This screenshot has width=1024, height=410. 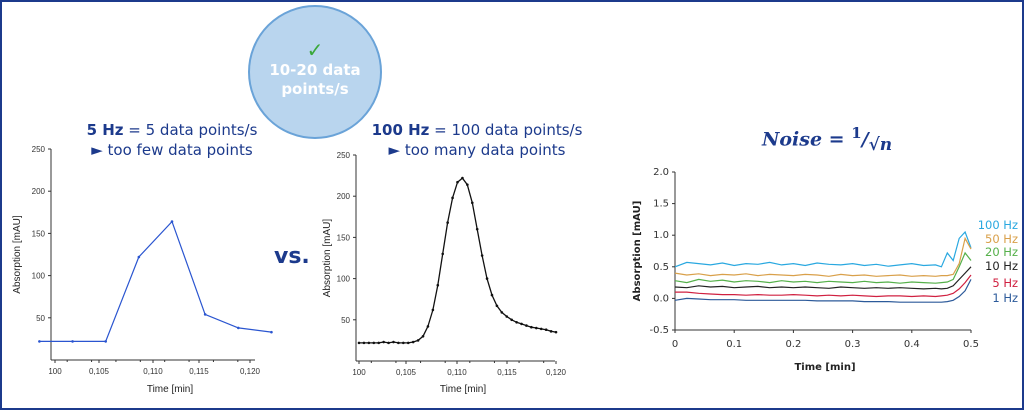 What do you see at coordinates (506, 130) in the screenshot?
I see `heading-100hz-rest: = 100 data points/s` at bounding box center [506, 130].